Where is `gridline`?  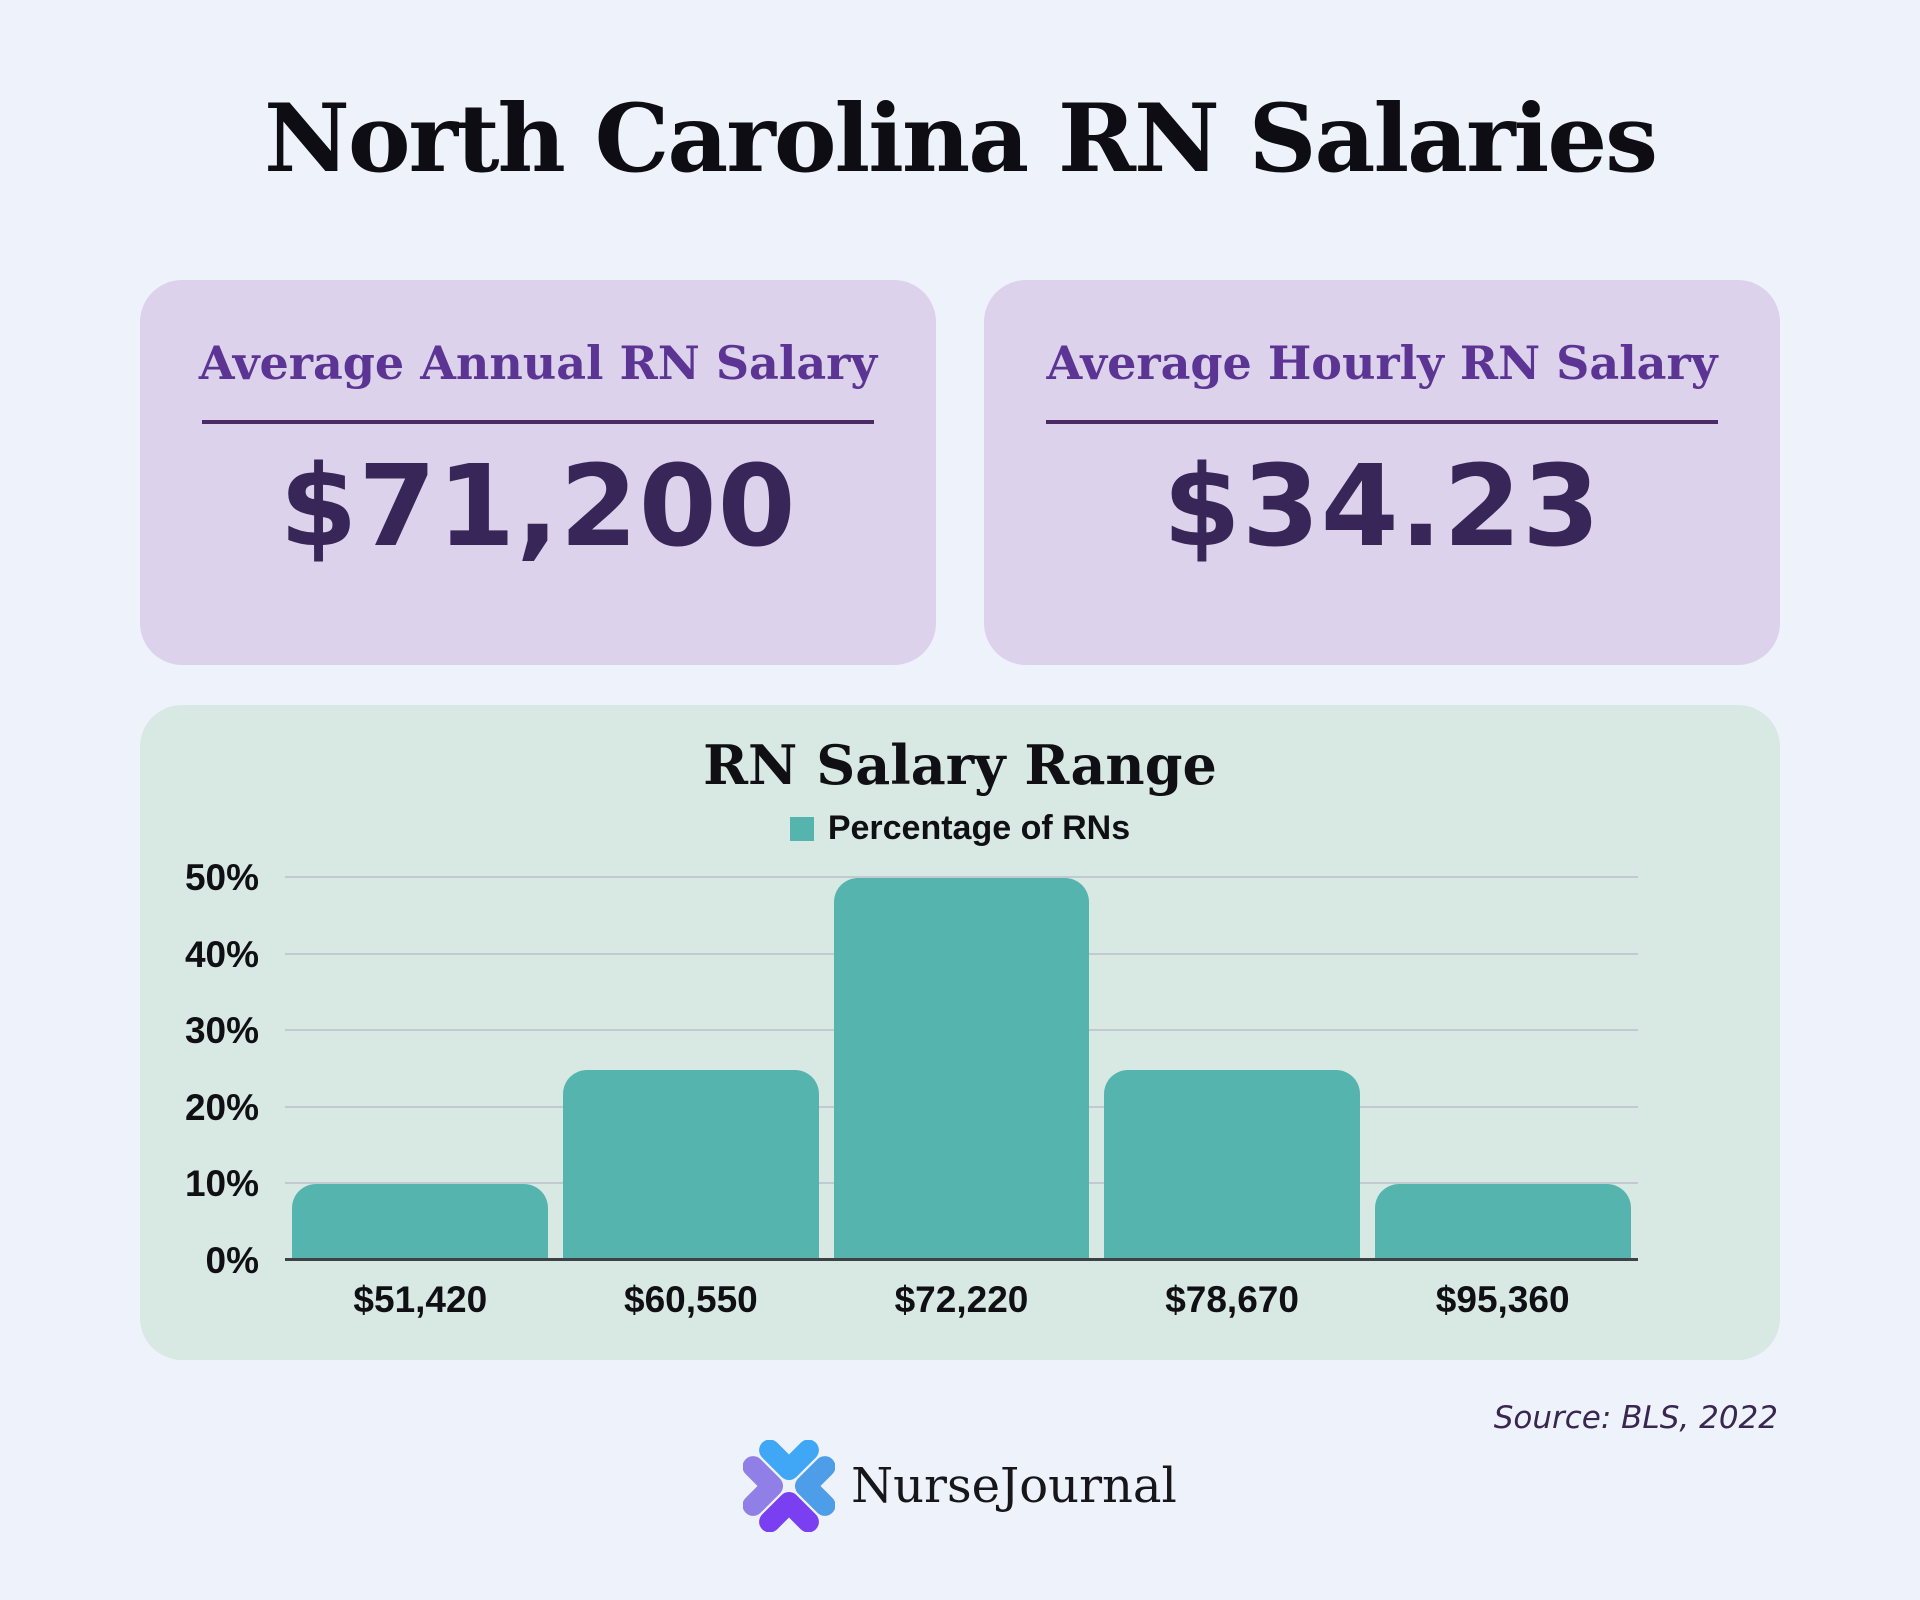 gridline is located at coordinates (961, 877).